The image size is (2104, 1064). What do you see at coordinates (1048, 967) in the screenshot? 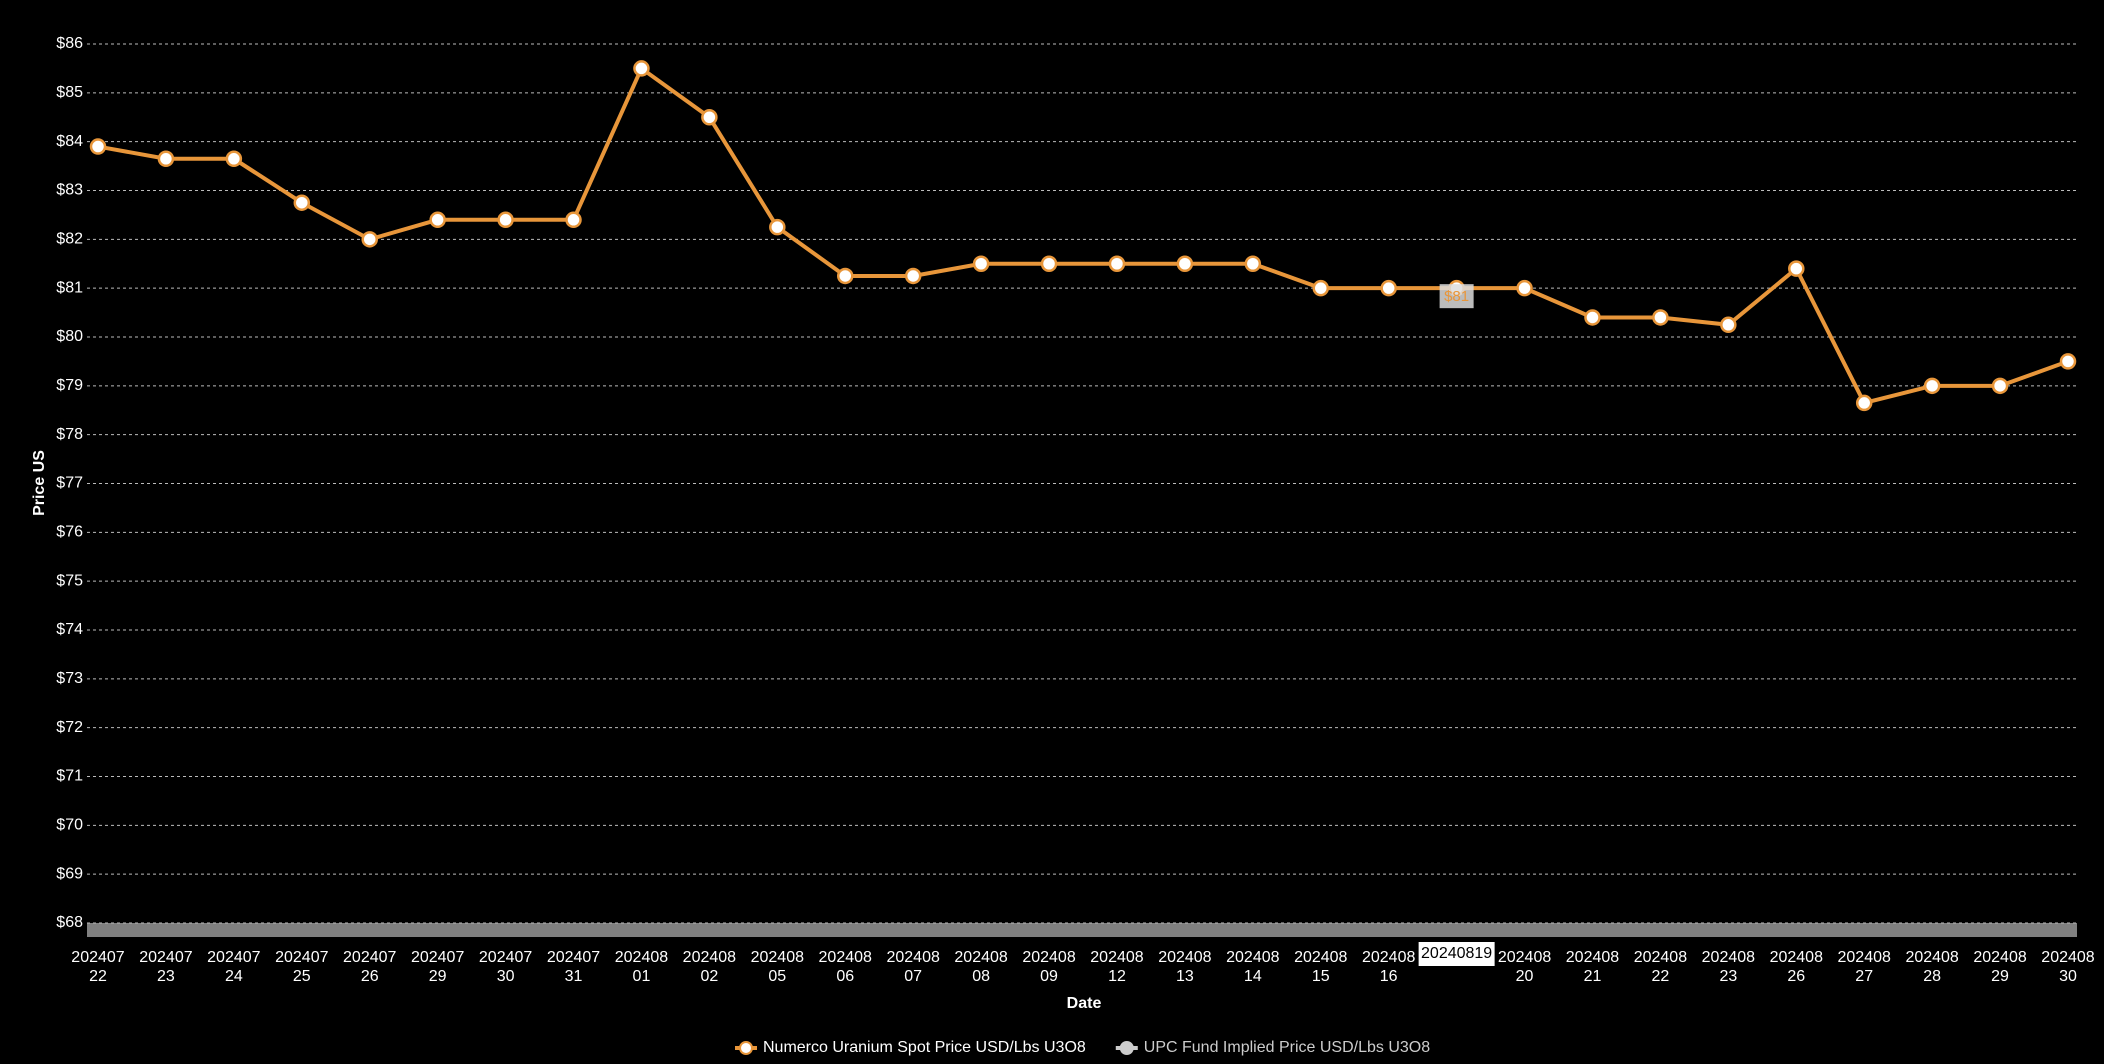
I see `x-tick-label: 202408 09` at bounding box center [1048, 967].